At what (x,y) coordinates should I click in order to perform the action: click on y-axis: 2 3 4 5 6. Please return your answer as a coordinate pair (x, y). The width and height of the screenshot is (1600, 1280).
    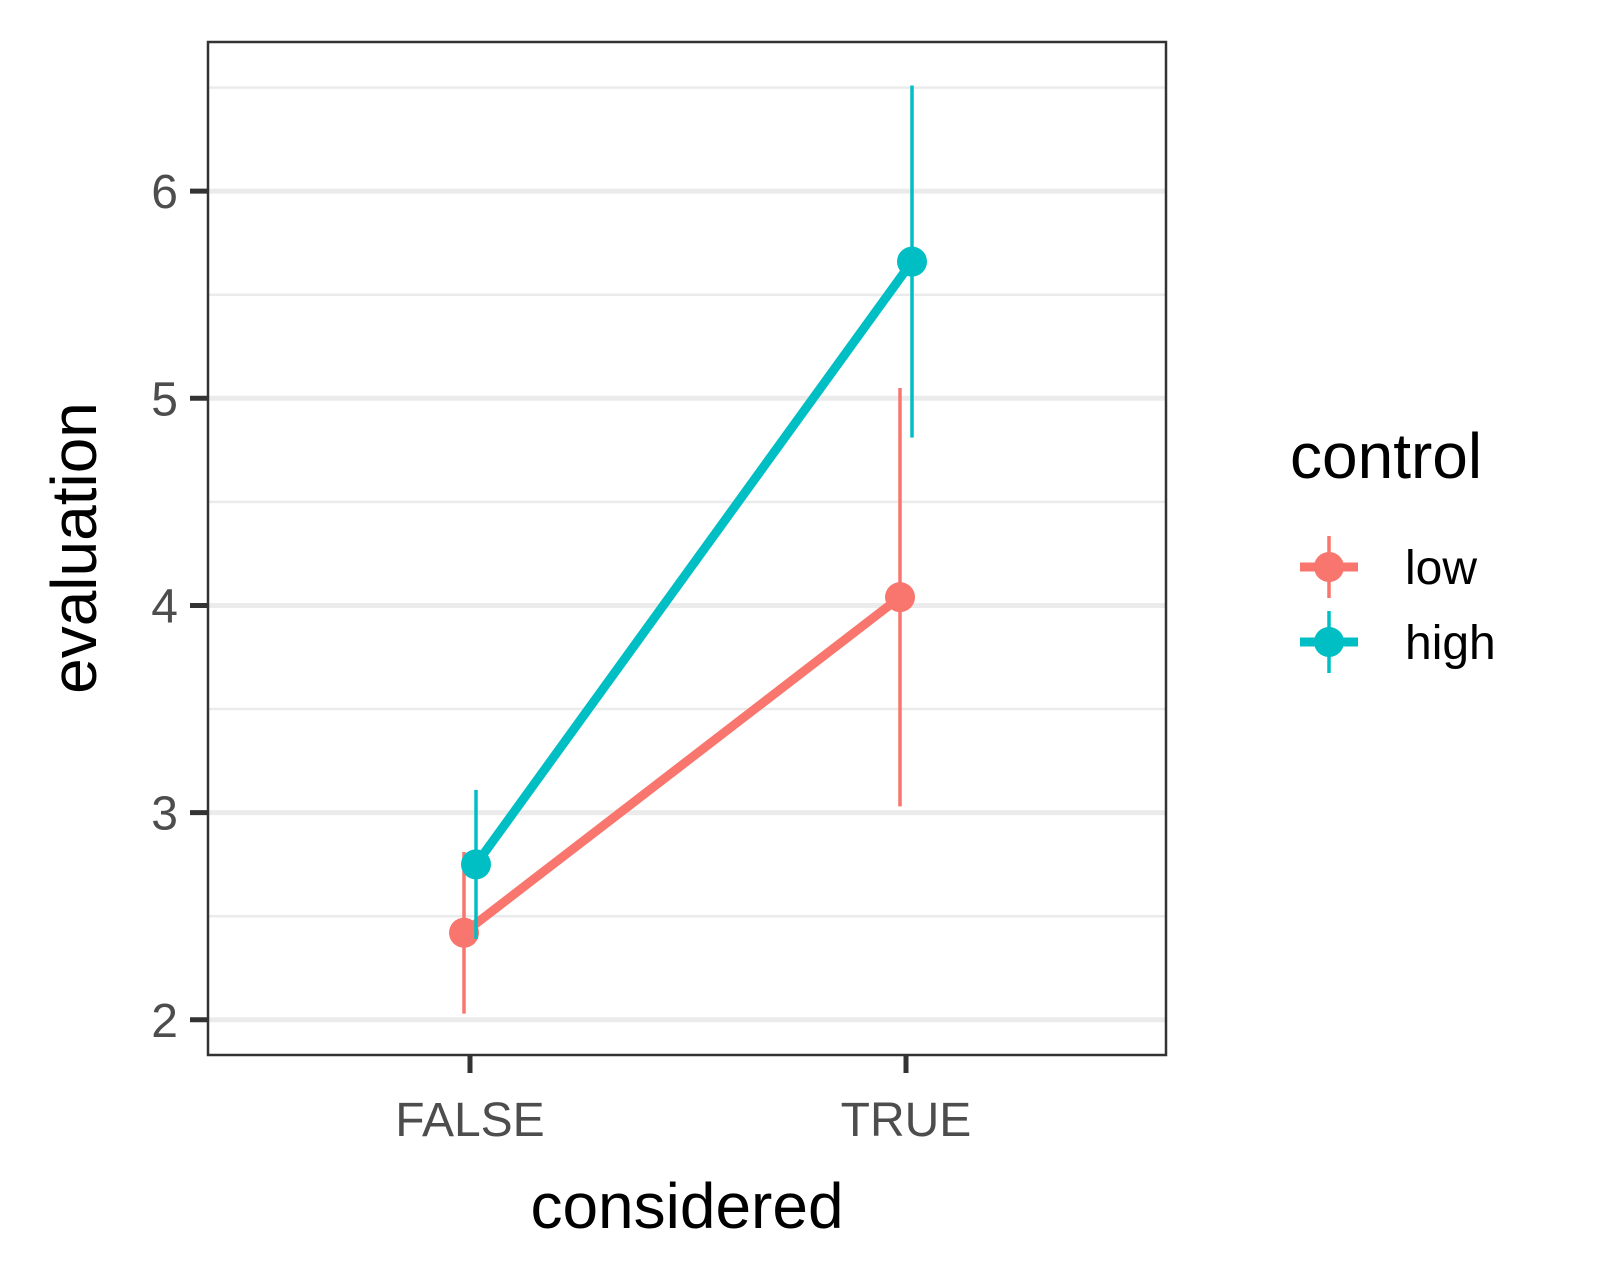
    Looking at the image, I should click on (179, 607).